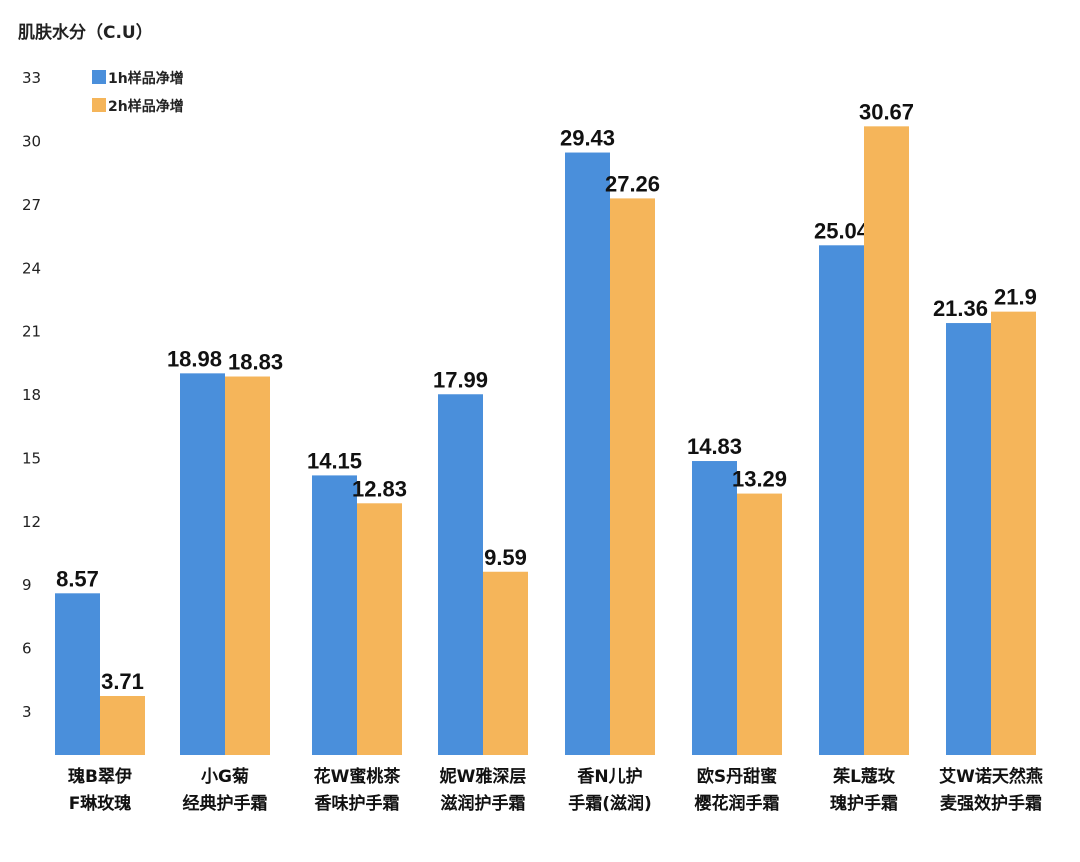 The width and height of the screenshot is (1080, 862). Describe the element at coordinates (85, 32) in the screenshot. I see `y-axis-label: 肌肤水分（C.U）` at that location.